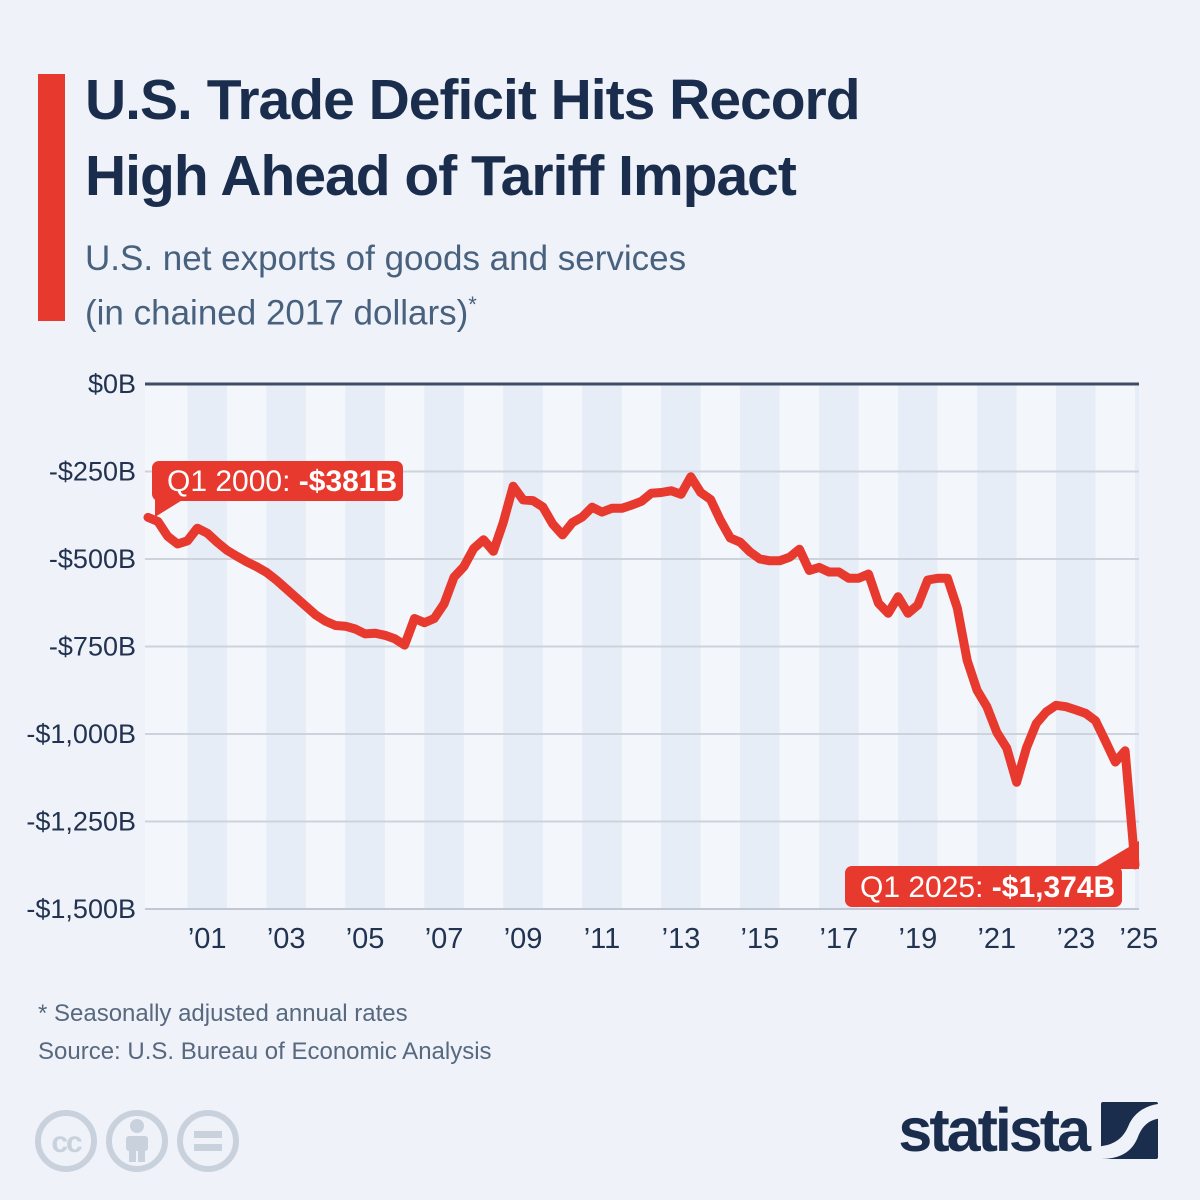  Describe the element at coordinates (81, 734) in the screenshot. I see `y-tick-label: -$1,000B` at that location.